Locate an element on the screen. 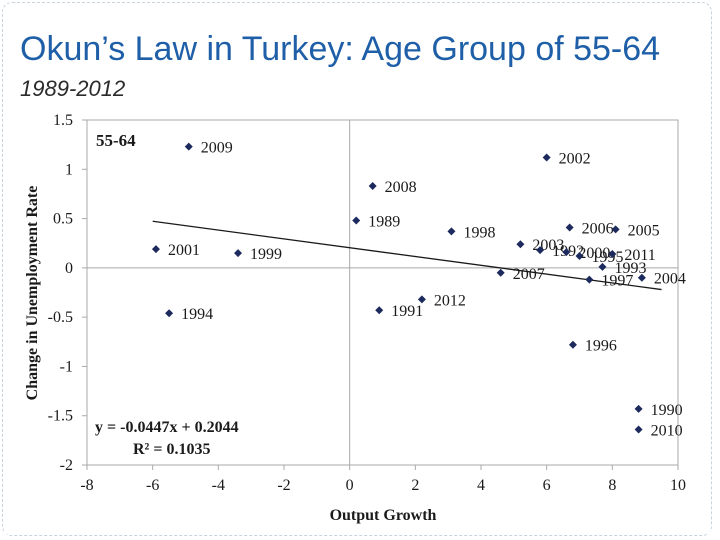 Image resolution: width=720 pixels, height=540 pixels. point-label-2010: 2010 is located at coordinates (667, 431).